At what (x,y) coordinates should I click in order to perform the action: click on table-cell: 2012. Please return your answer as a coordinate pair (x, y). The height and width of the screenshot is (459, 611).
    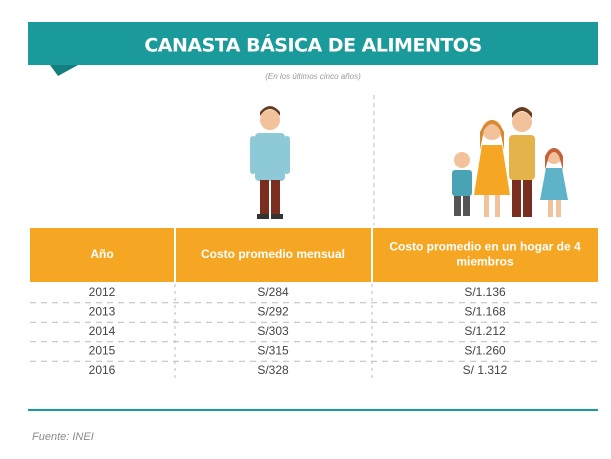
    Looking at the image, I should click on (102, 292).